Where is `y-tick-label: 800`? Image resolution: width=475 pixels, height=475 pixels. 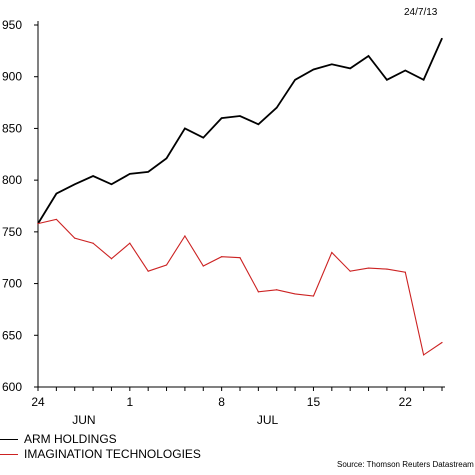
y-tick-label: 800 is located at coordinates (12, 180).